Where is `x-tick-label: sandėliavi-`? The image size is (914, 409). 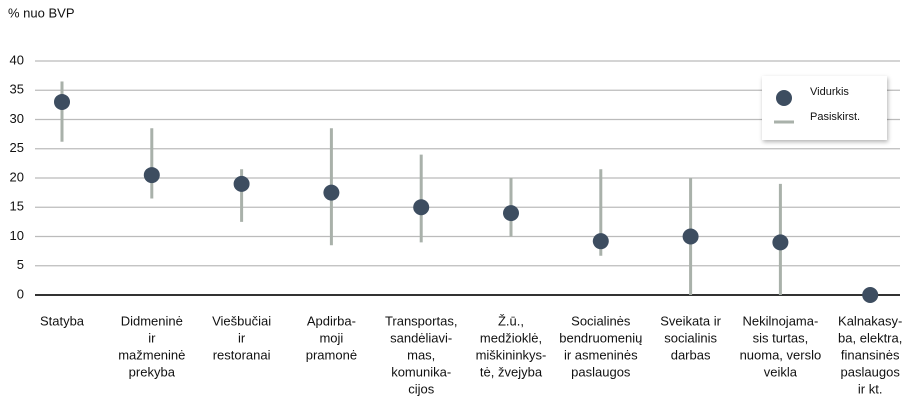
x-tick-label: sandėliavi- is located at coordinates (421, 337).